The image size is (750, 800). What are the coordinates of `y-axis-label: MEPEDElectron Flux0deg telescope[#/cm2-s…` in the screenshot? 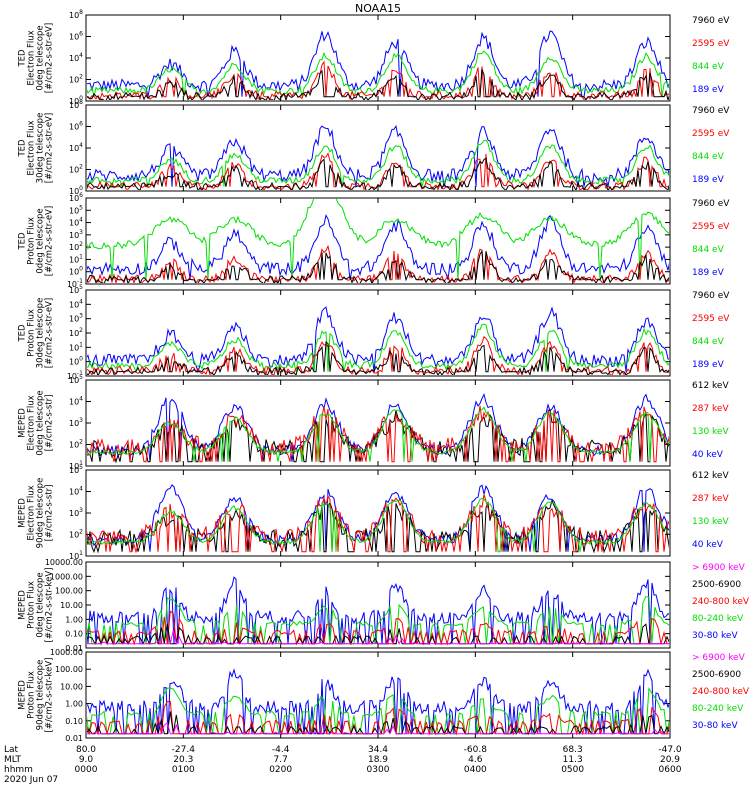 It's located at (36, 422).